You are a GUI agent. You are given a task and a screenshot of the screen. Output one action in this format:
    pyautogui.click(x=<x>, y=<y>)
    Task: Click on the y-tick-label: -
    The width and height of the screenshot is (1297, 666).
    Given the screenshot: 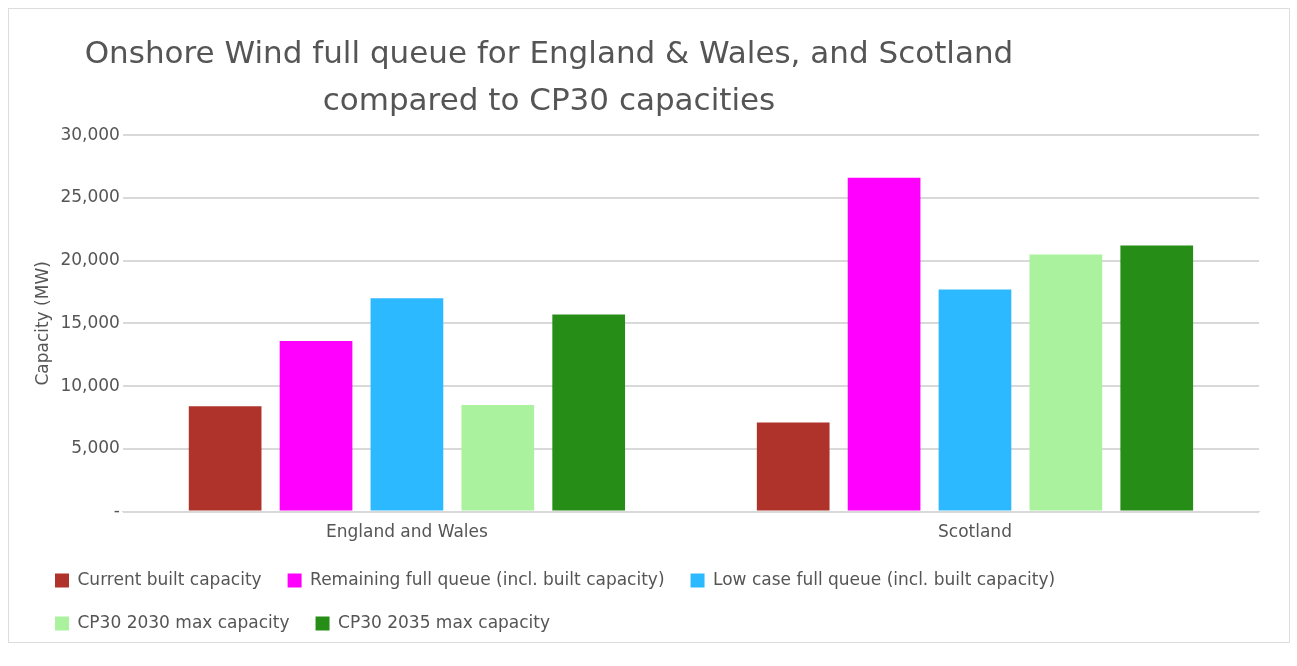 What is the action you would take?
    pyautogui.click(x=116, y=510)
    